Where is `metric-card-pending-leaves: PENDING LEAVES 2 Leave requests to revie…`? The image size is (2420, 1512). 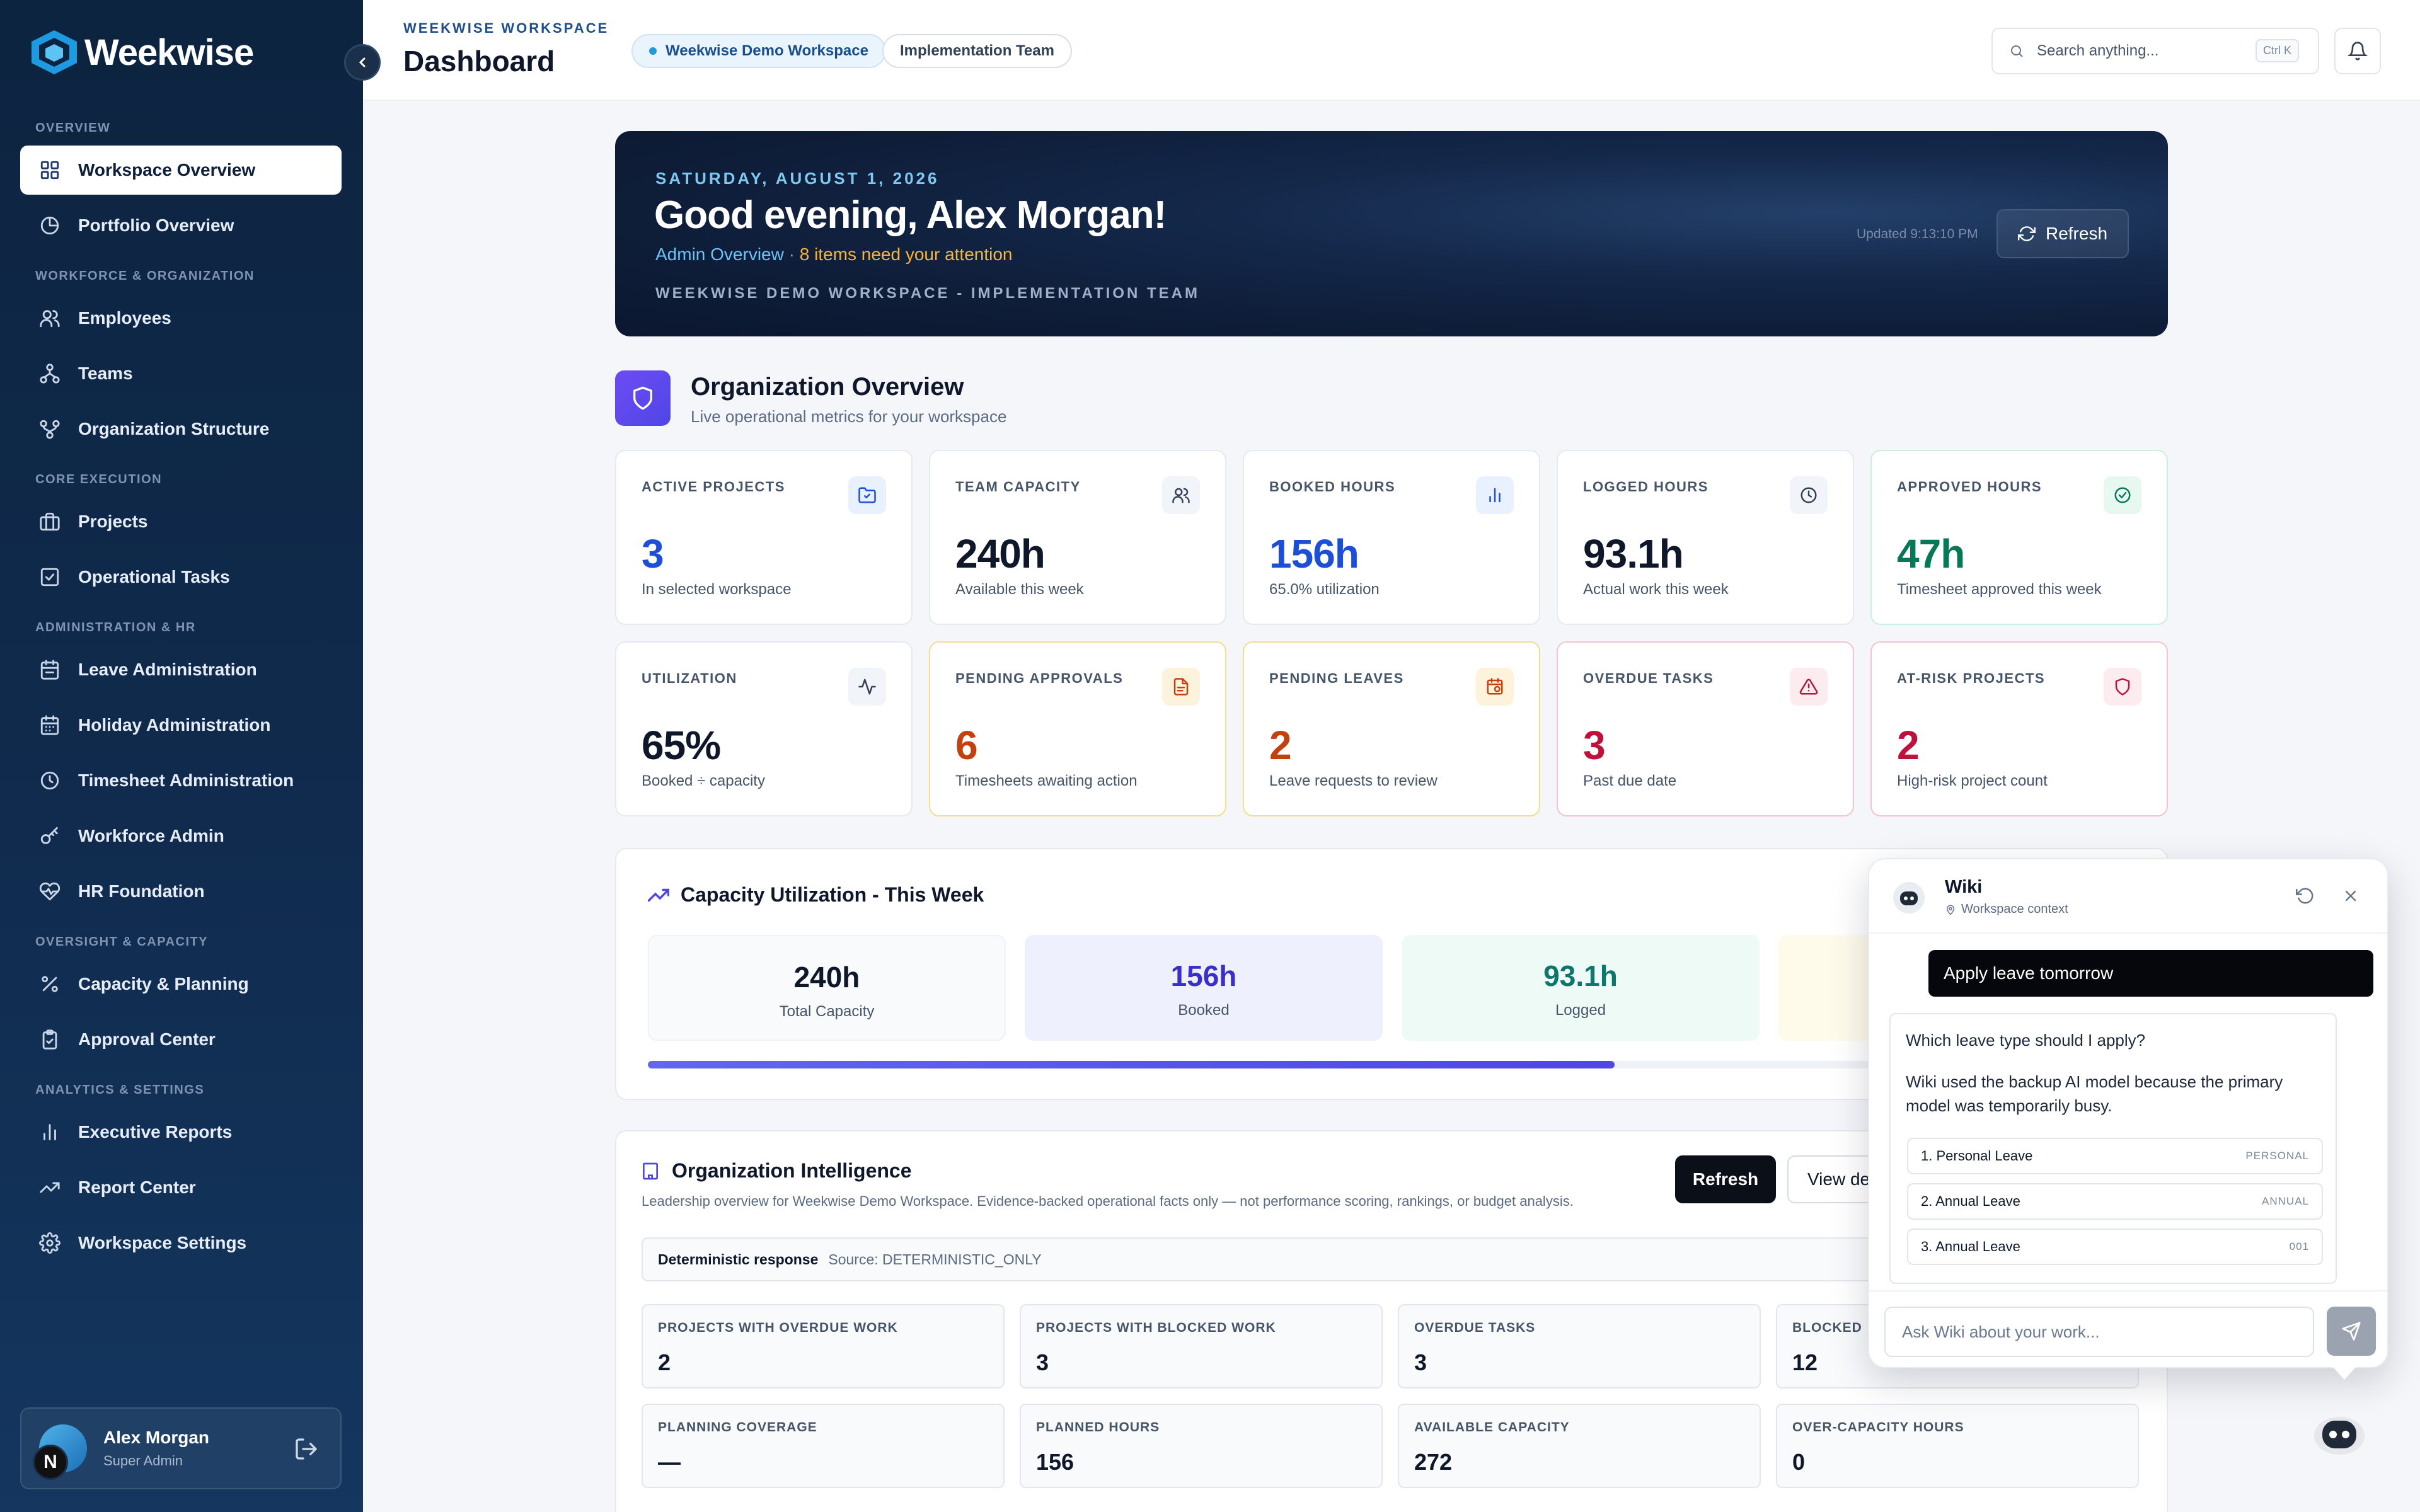
metric-card-pending-leaves: PENDING LEAVES 2 Leave requests to revie… is located at coordinates (1391, 728).